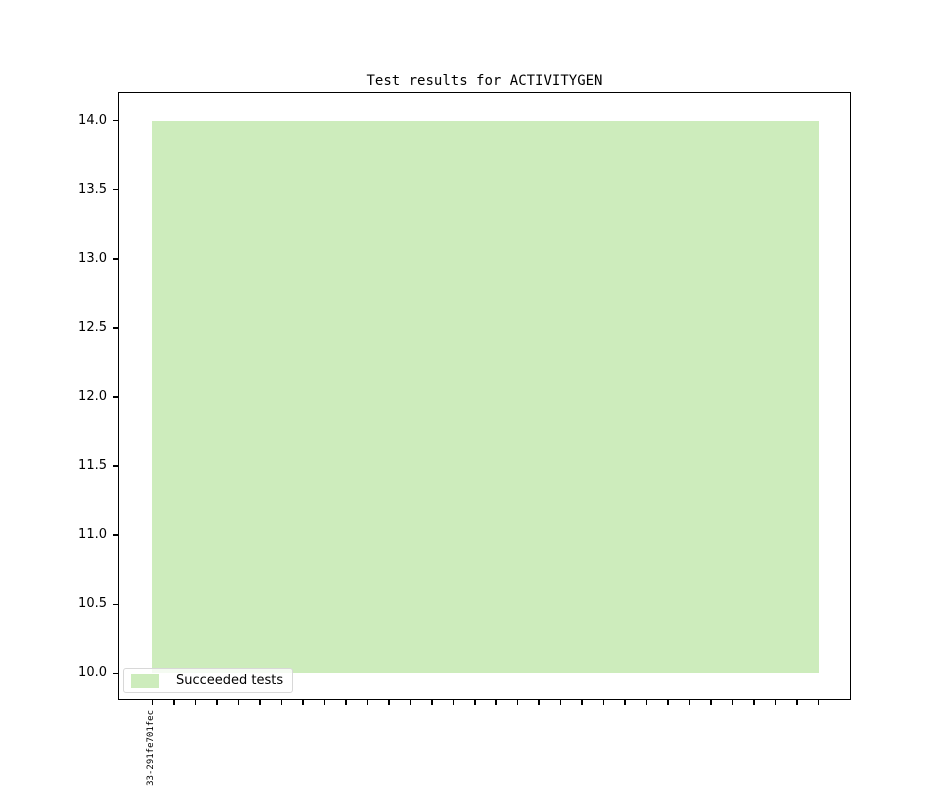 The image size is (944, 787). What do you see at coordinates (92, 604) in the screenshot?
I see `y-tick-label: 10.5` at bounding box center [92, 604].